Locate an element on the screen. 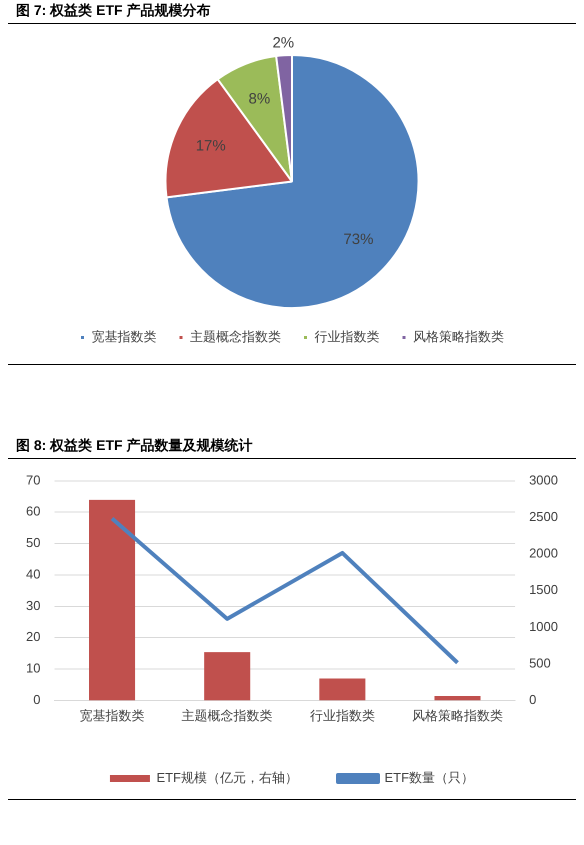 Image resolution: width=584 pixels, height=845 pixels. y2-tick-label: 1500 is located at coordinates (543, 590).